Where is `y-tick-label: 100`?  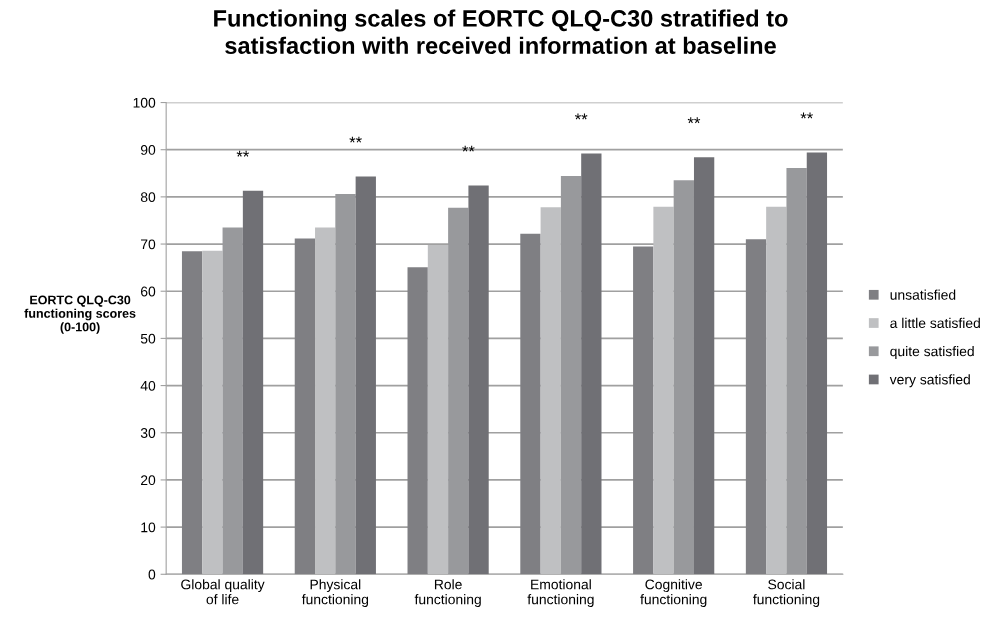 y-tick-label: 100 is located at coordinates (144, 102).